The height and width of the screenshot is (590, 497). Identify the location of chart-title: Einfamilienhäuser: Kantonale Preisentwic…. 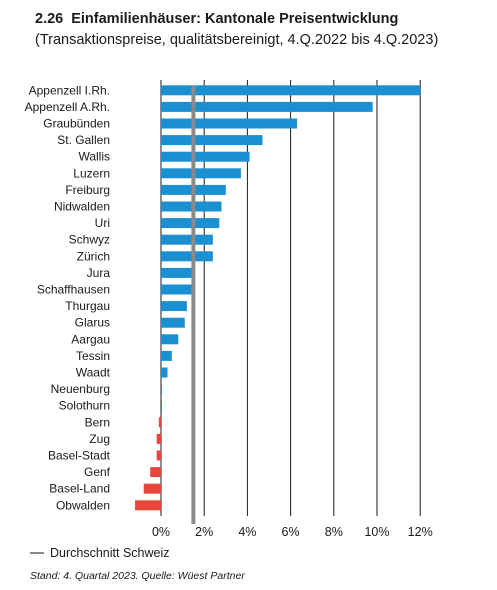
(235, 19).